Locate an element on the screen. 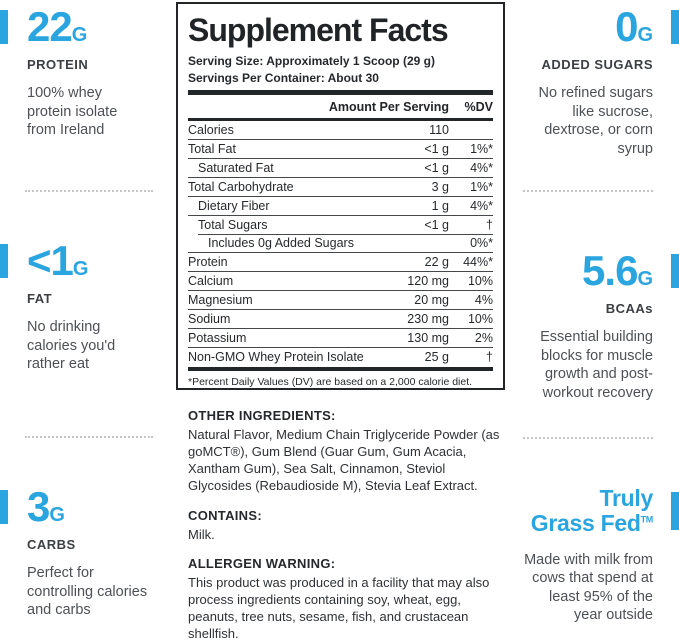 Image resolution: width=679 pixels, height=642 pixels. grass-fed-line1: Truly is located at coordinates (626, 498).